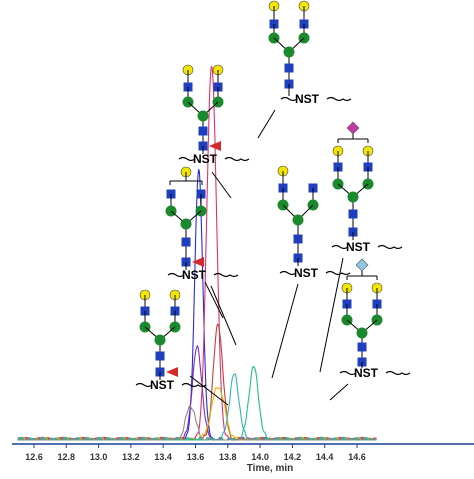  What do you see at coordinates (67, 457) in the screenshot?
I see `x-tick-label: 12.8` at bounding box center [67, 457].